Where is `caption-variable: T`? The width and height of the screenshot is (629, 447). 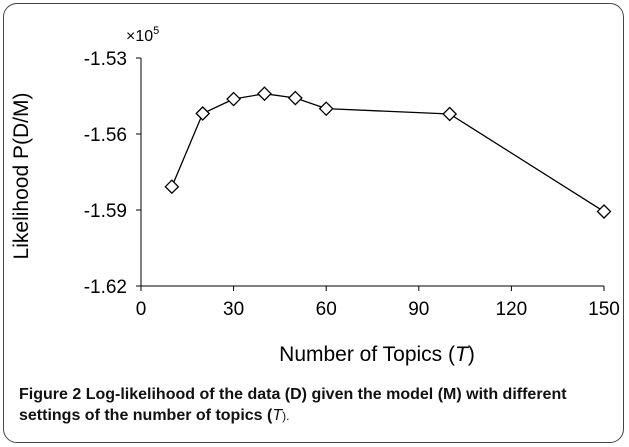
caption-variable: T is located at coordinates (277, 415).